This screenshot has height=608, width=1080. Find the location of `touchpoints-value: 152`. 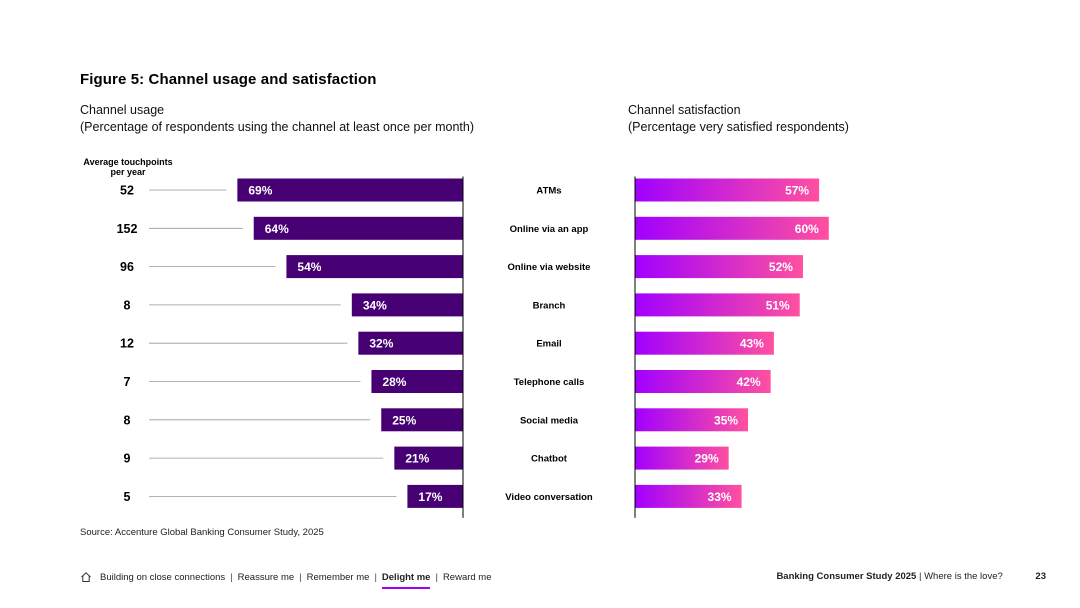

touchpoints-value: 152 is located at coordinates (127, 229).